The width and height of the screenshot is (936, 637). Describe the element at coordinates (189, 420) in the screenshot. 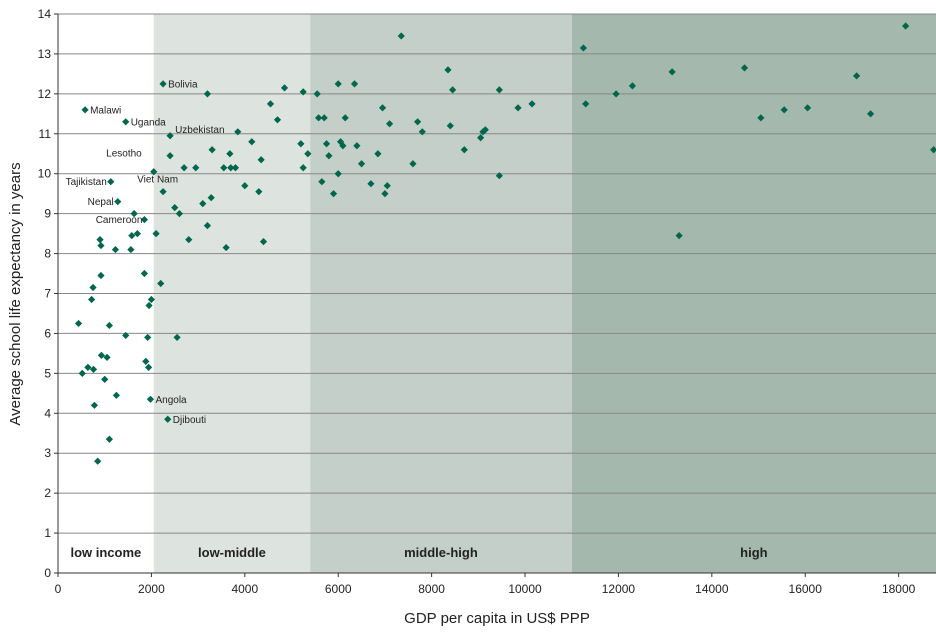

I see `point-label: Djibouti` at that location.